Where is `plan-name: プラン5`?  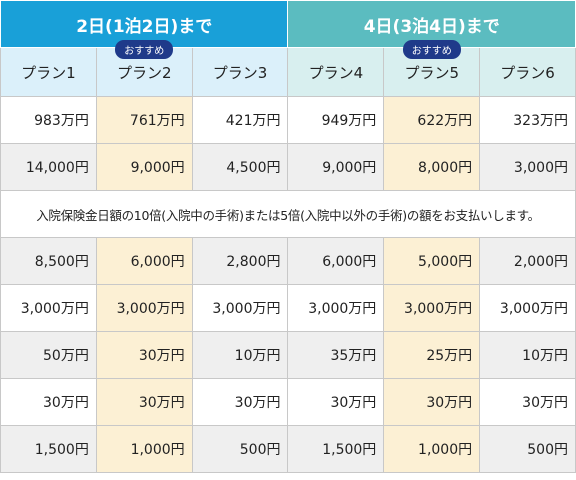
plan-name: プラン5 is located at coordinates (431, 72).